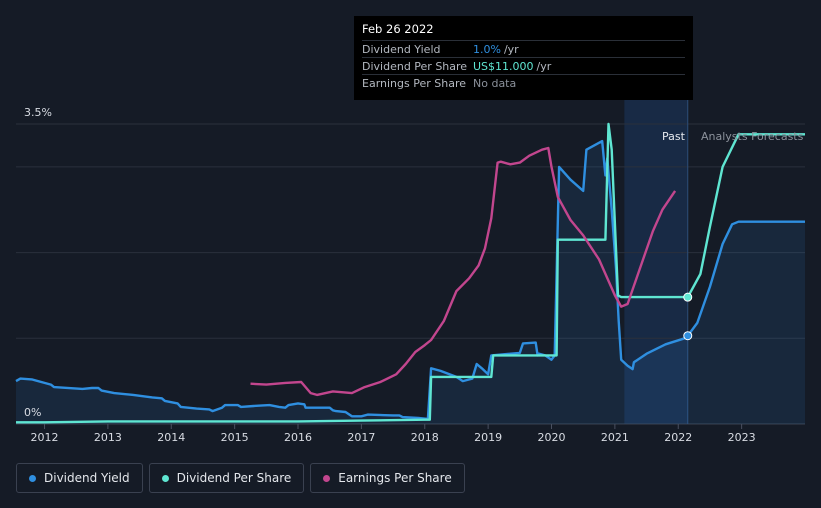  What do you see at coordinates (234, 478) in the screenshot?
I see `legend-label: Dividend Per Share` at bounding box center [234, 478].